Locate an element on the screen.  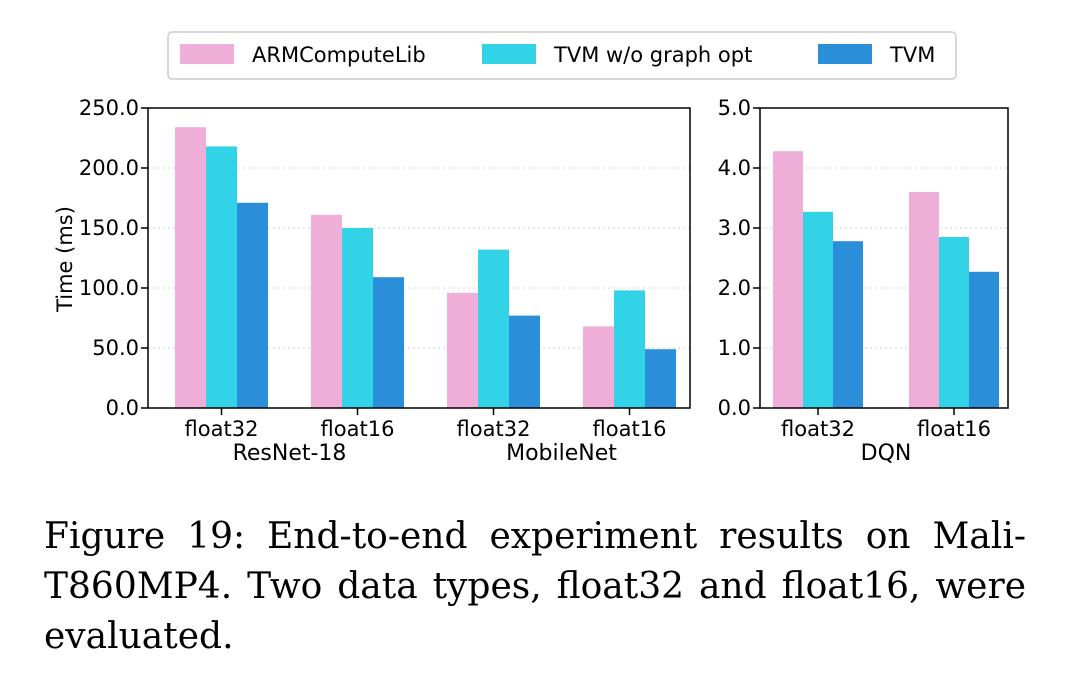
group-label-dqn: DQN is located at coordinates (886, 453).